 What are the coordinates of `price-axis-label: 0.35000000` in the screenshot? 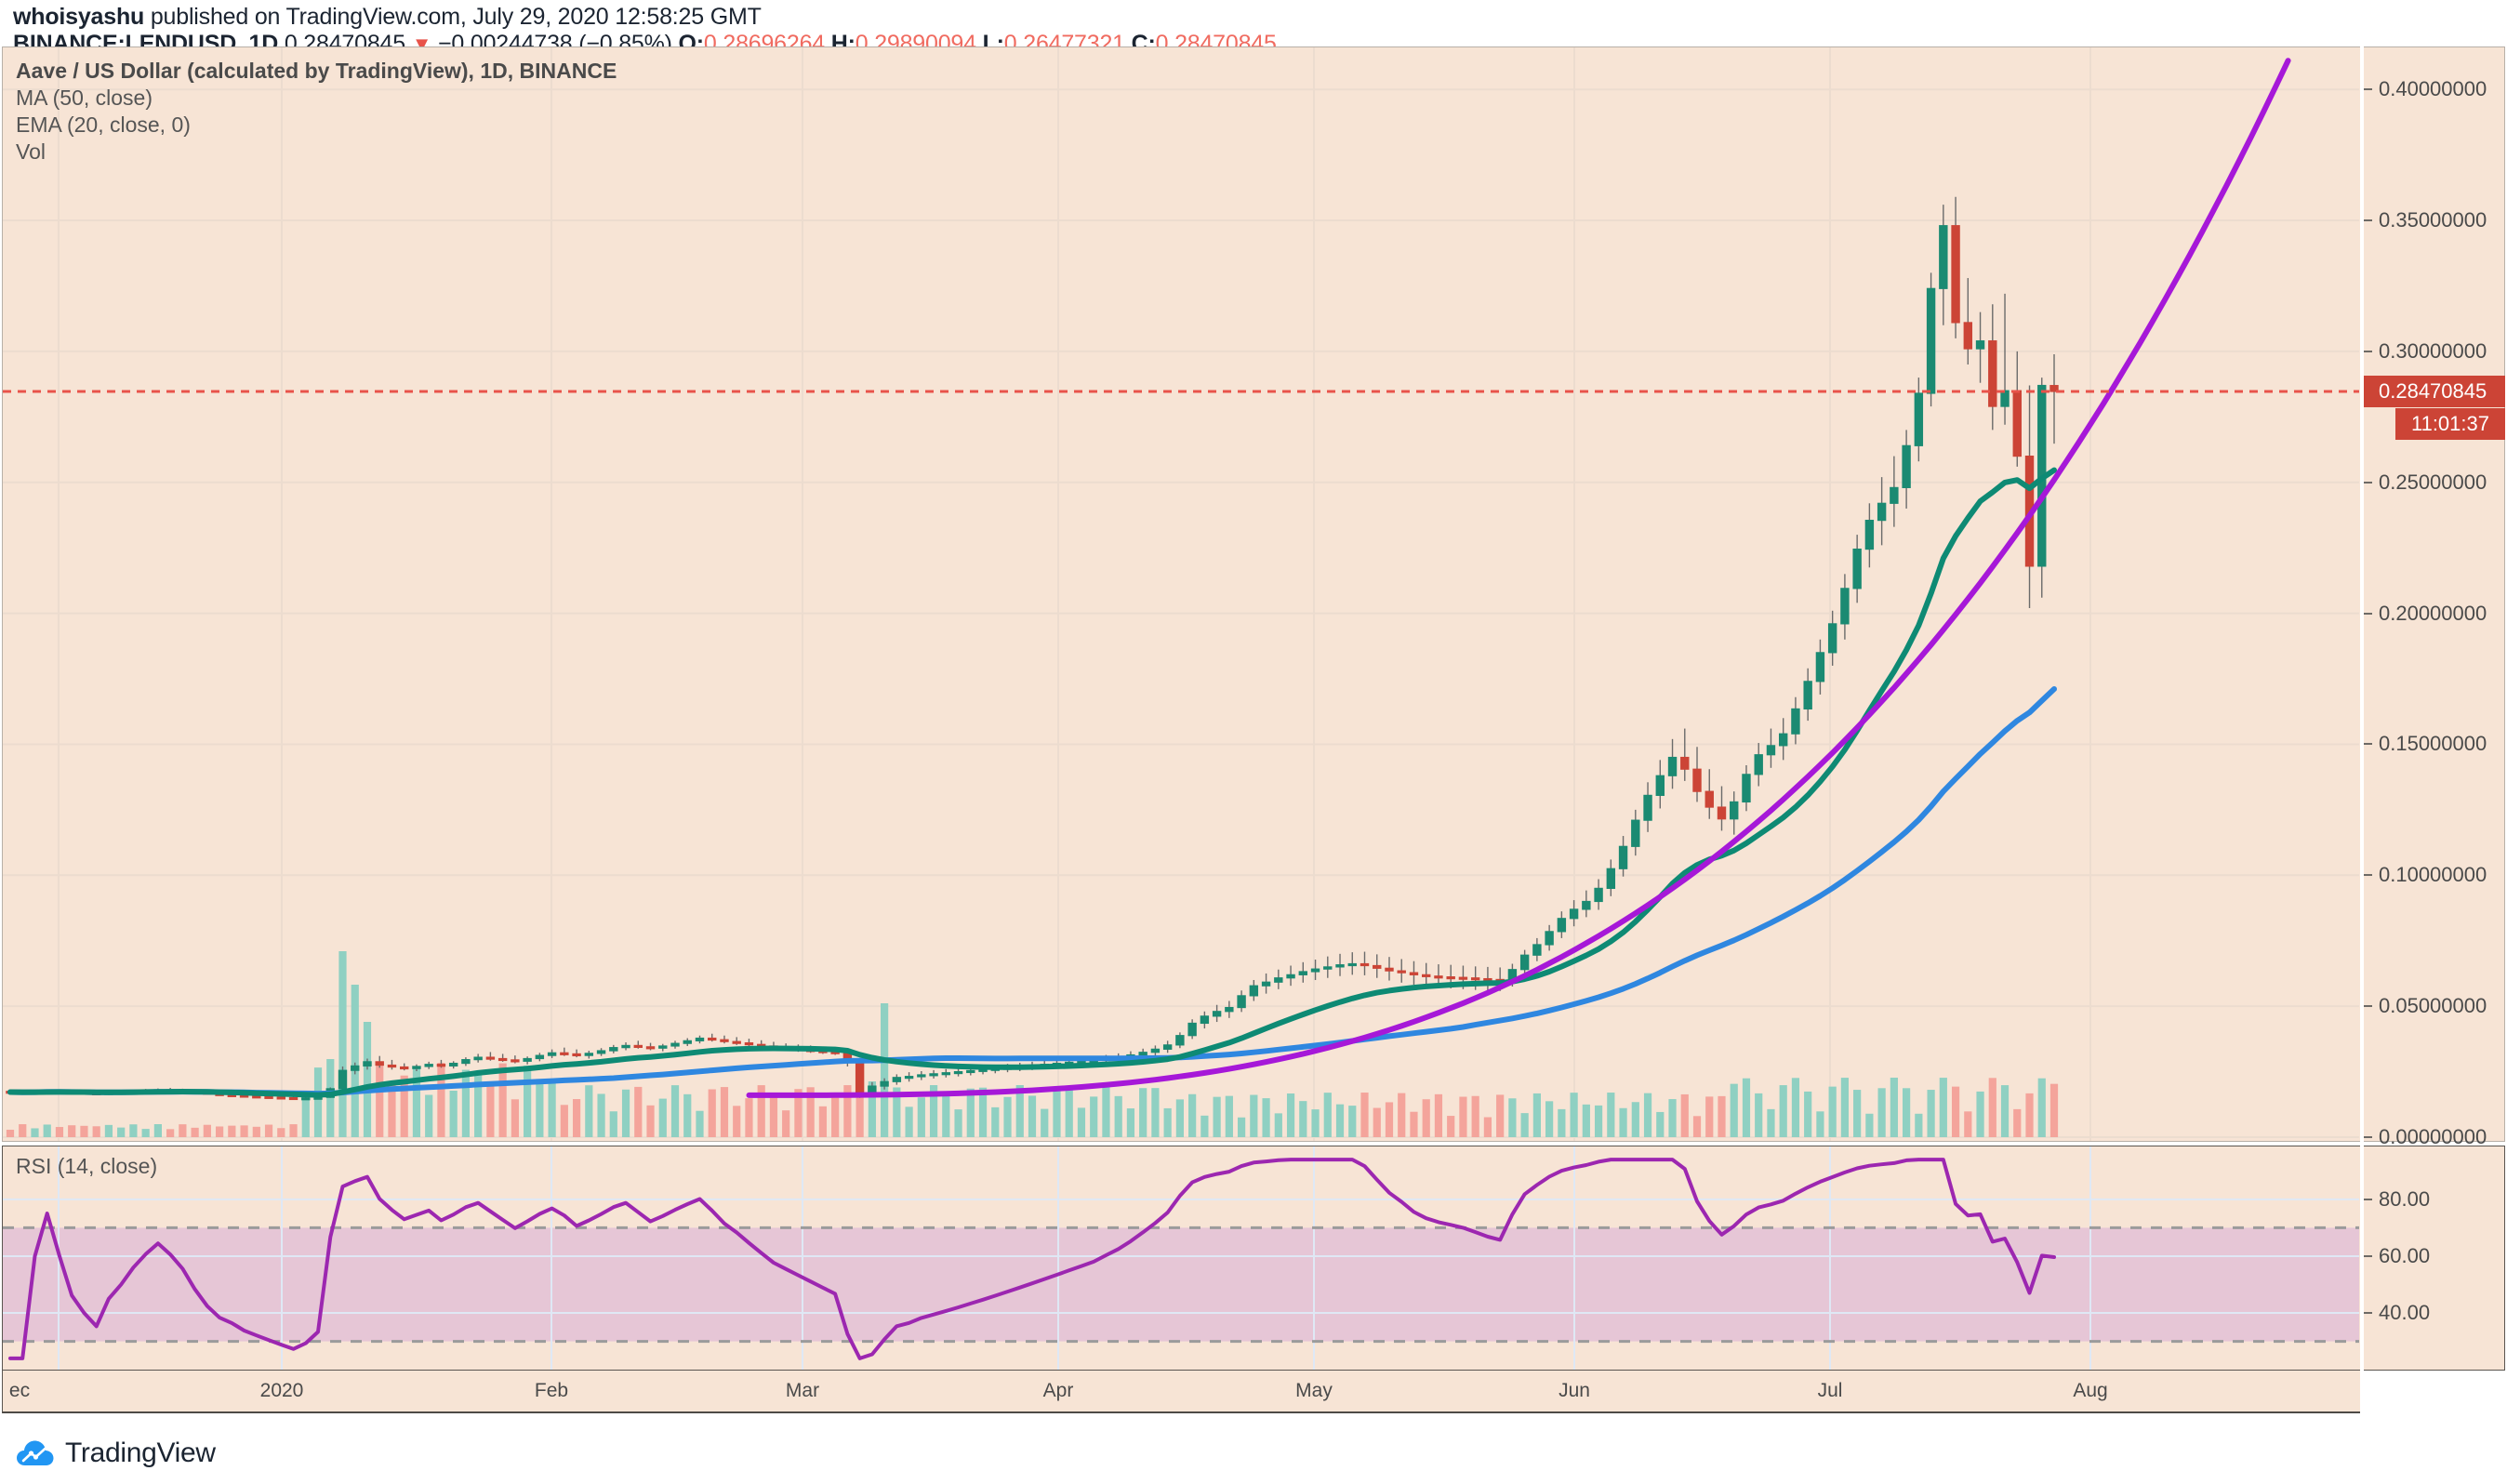 It's located at (2433, 220).